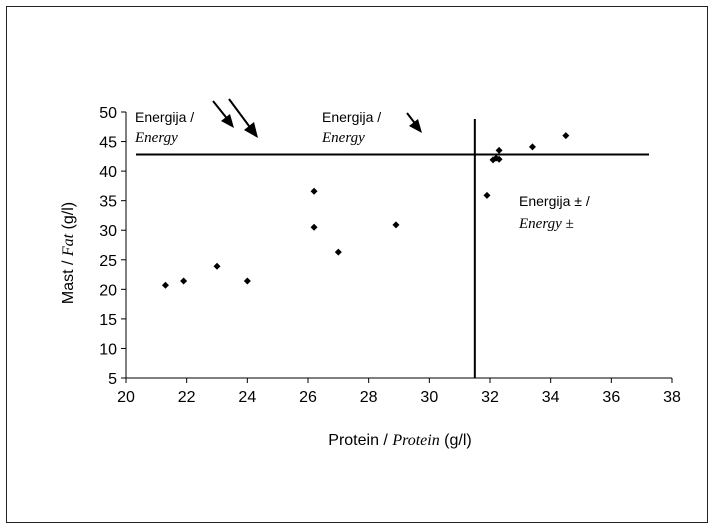 This screenshot has width=715, height=530. What do you see at coordinates (371, 127) in the screenshot?
I see `annotation-energy-decrease-middle: Energija / Energy` at bounding box center [371, 127].